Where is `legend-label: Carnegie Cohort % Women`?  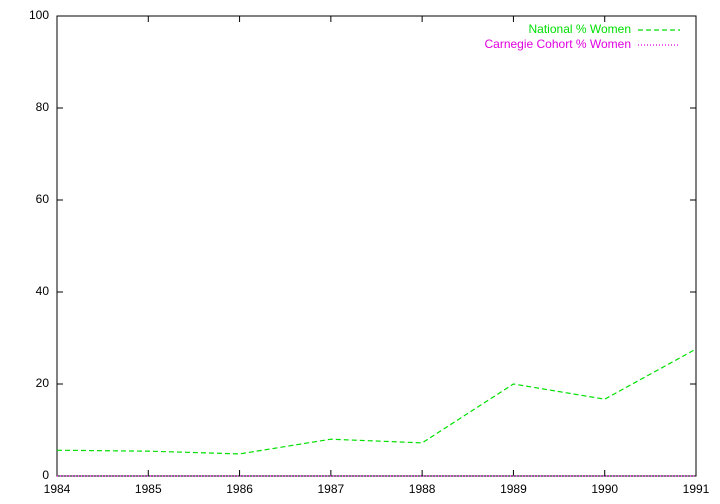
legend-label: Carnegie Cohort % Women is located at coordinates (557, 44).